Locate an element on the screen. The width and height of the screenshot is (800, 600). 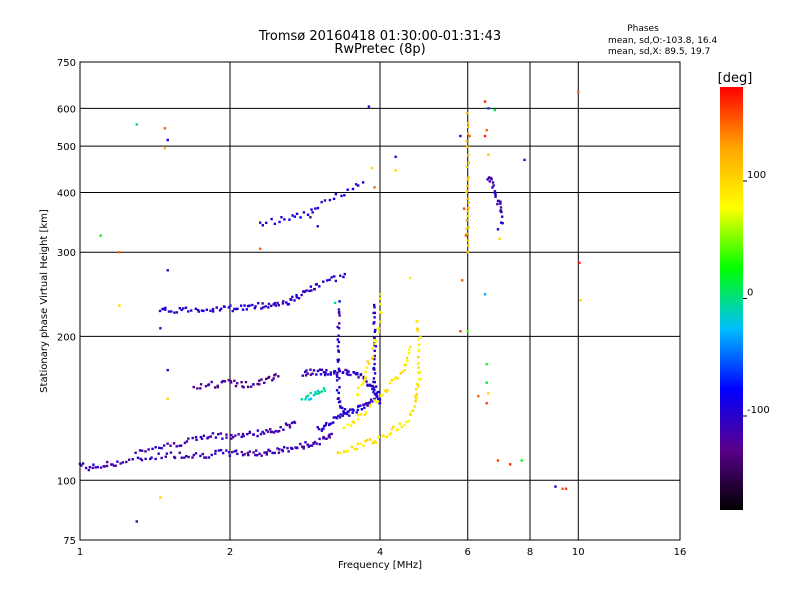
stats-o-line: mean, sd,O:-103.8, 16.4 is located at coordinates (663, 41).